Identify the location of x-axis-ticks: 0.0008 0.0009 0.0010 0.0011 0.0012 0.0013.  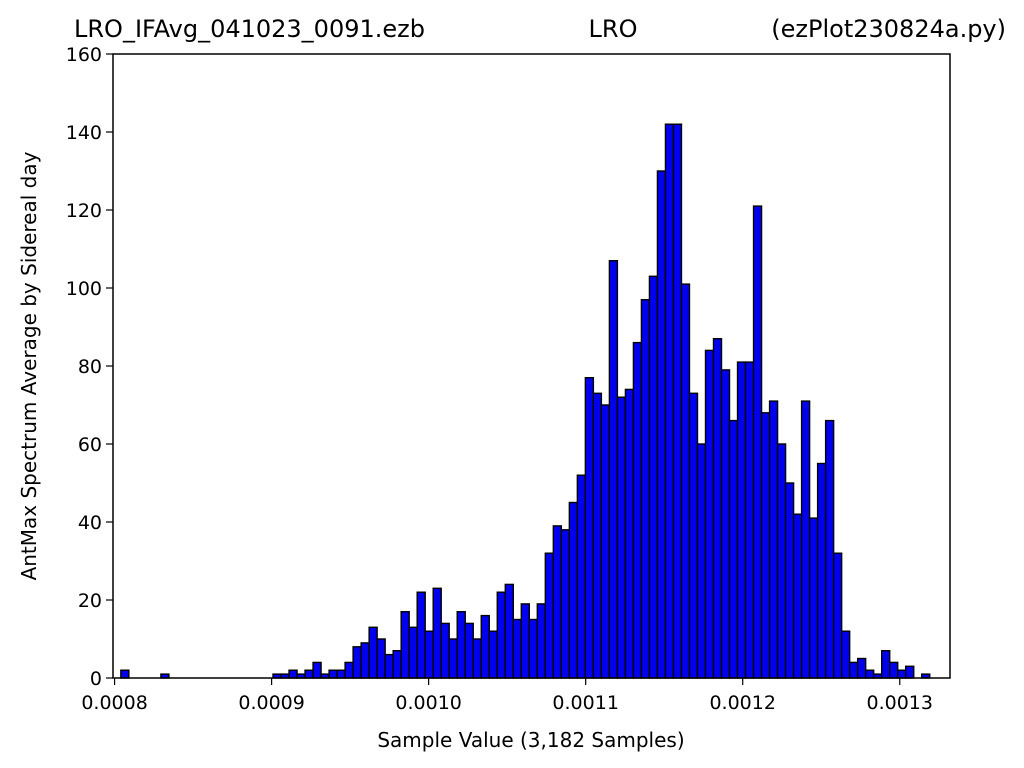
(507, 696).